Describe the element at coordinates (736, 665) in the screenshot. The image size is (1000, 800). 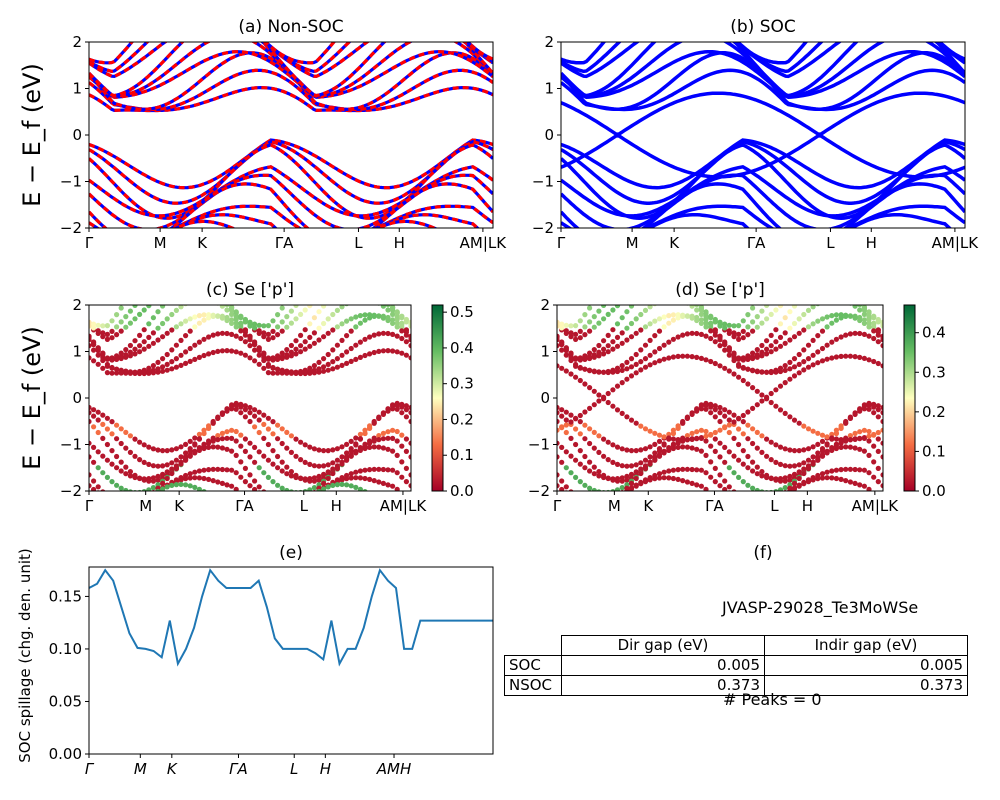
I see `table-row: SOC 0.005 0.005` at that location.